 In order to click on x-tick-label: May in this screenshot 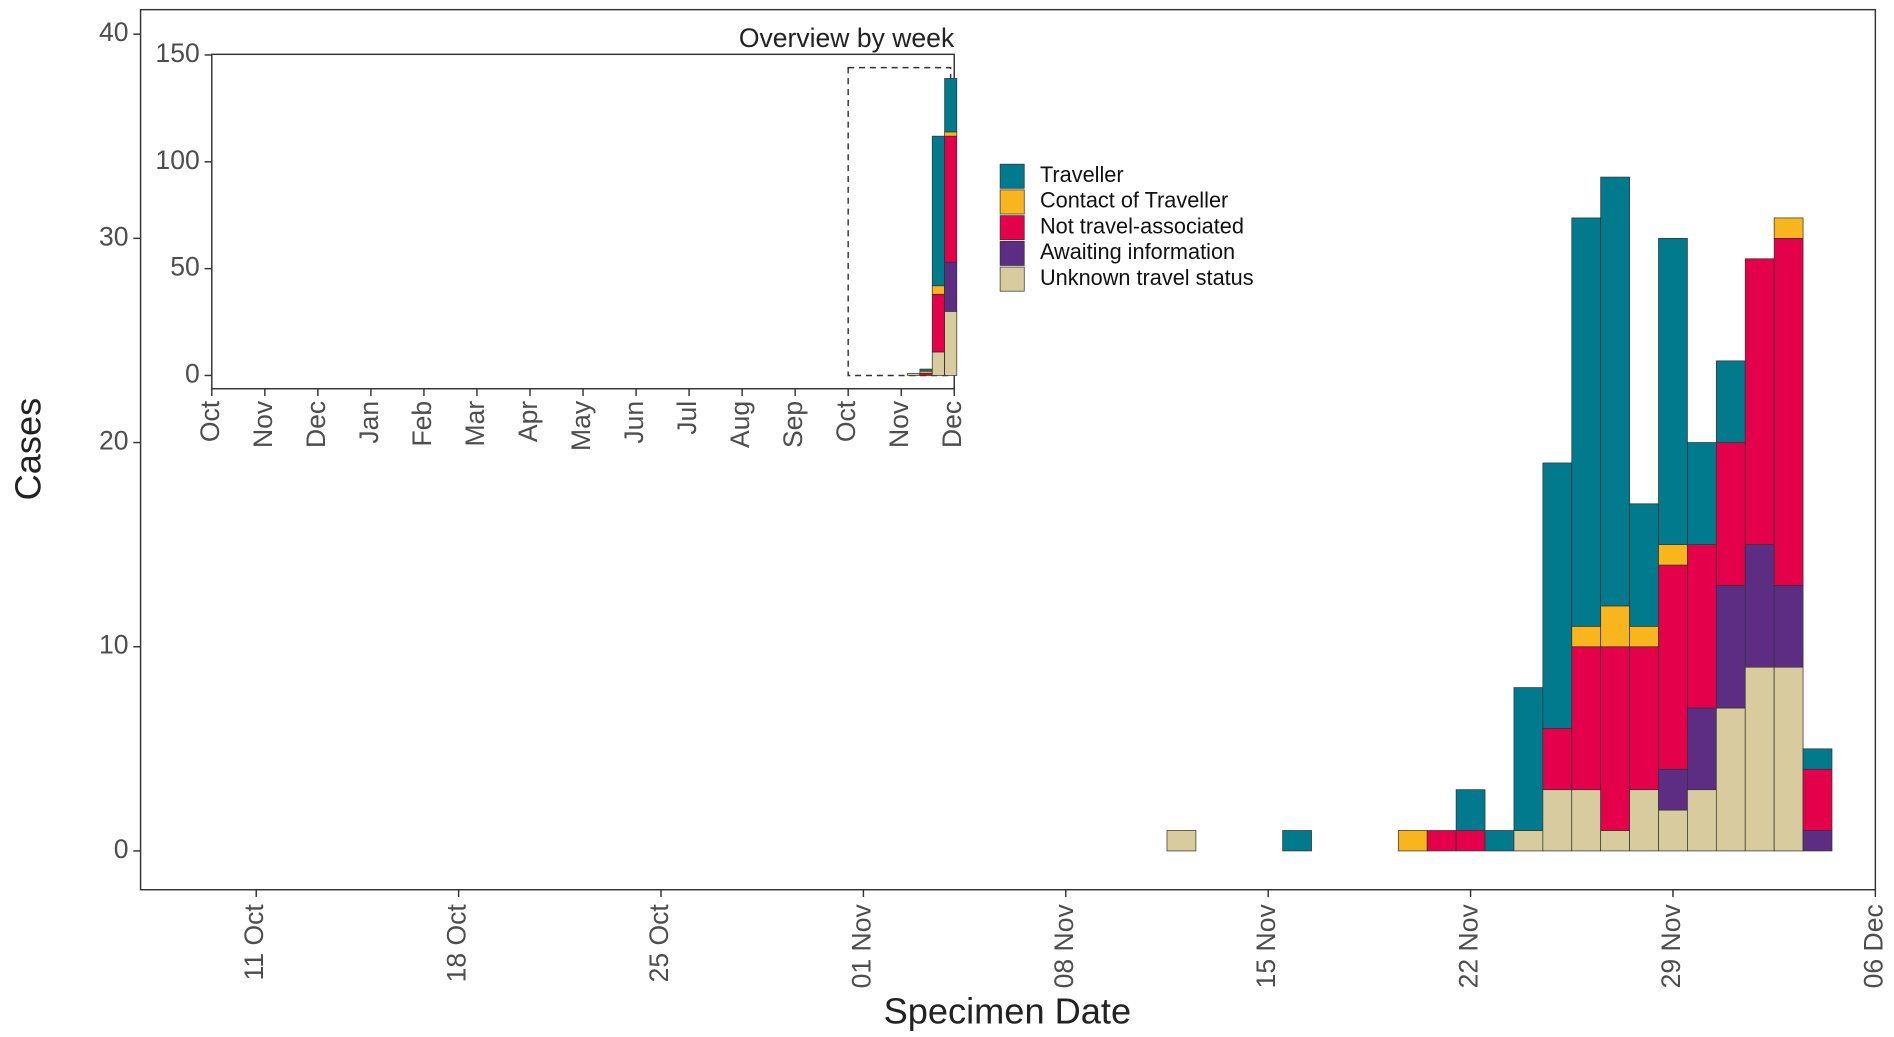, I will do `click(581, 425)`.